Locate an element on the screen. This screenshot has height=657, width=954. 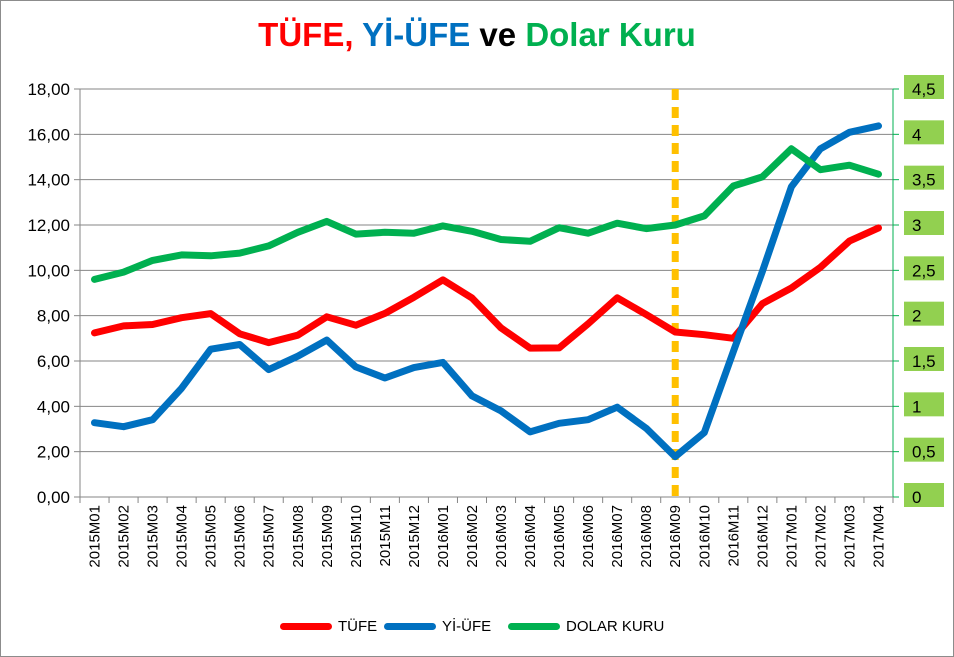
left-tick-label: 6,00 is located at coordinates (53, 361).